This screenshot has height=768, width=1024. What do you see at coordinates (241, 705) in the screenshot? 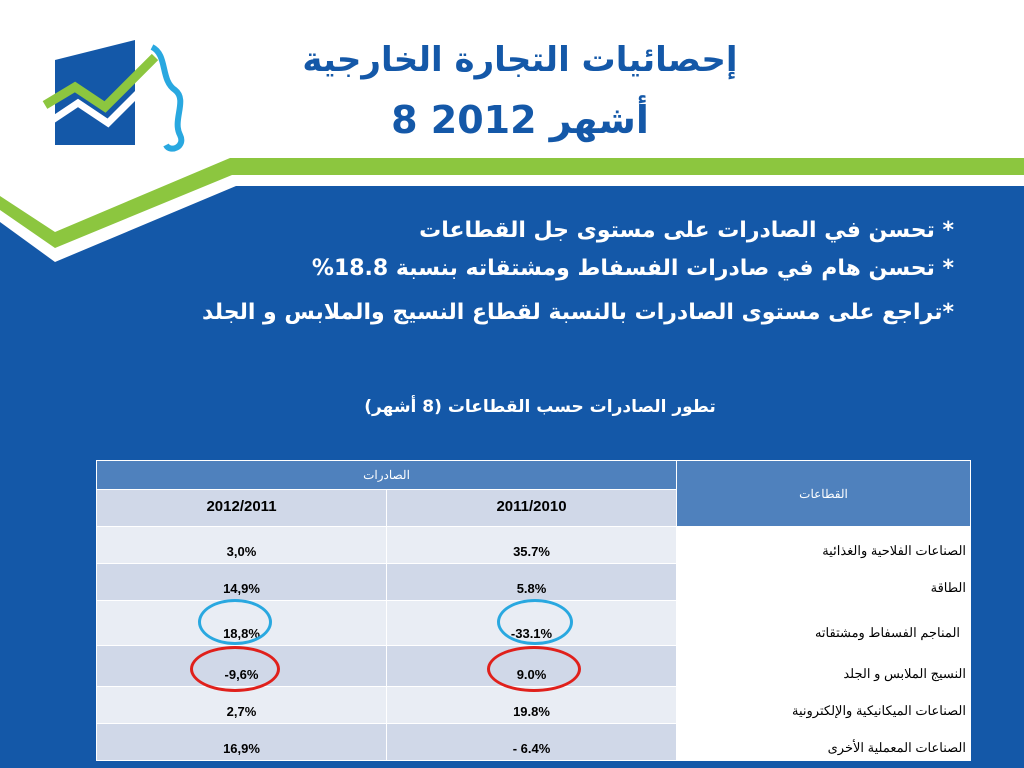
I see `value-2012: 2,7%` at bounding box center [241, 705].